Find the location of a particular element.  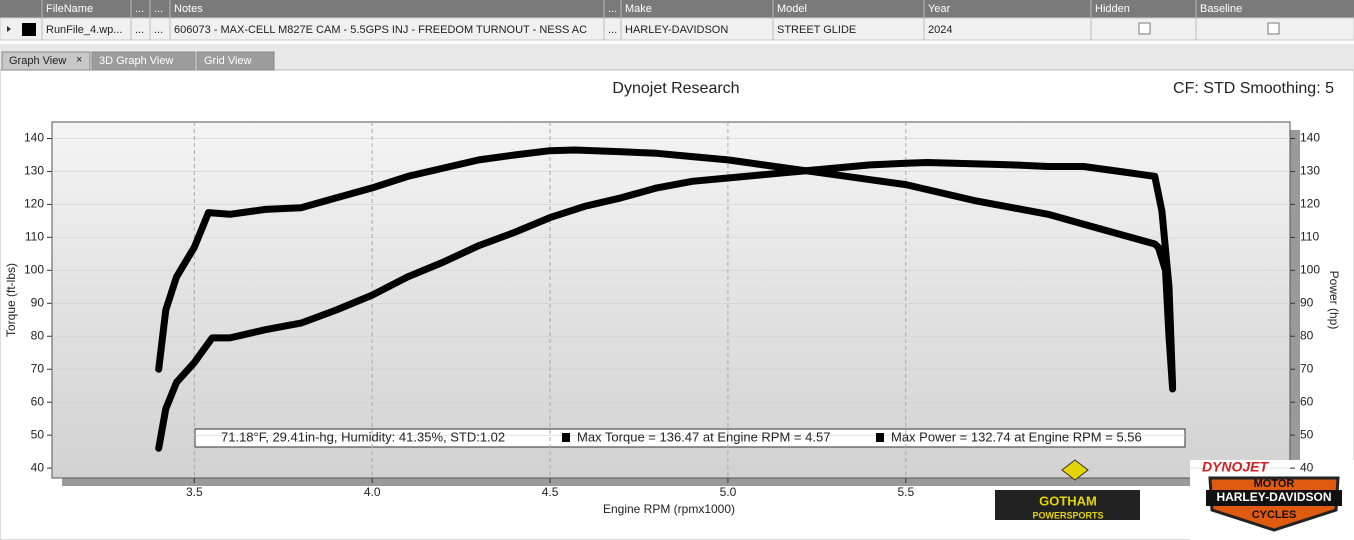

y-tick-label: 60 is located at coordinates (38, 401).